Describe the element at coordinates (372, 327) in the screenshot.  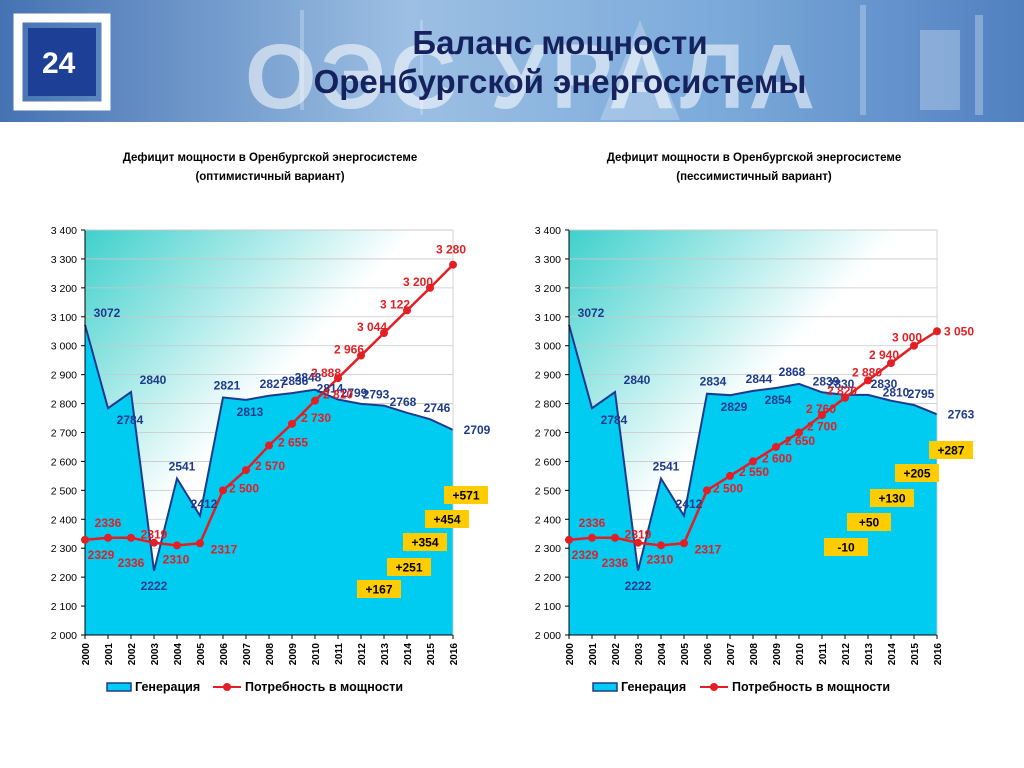
I see `demand-data-label: 3 044` at that location.